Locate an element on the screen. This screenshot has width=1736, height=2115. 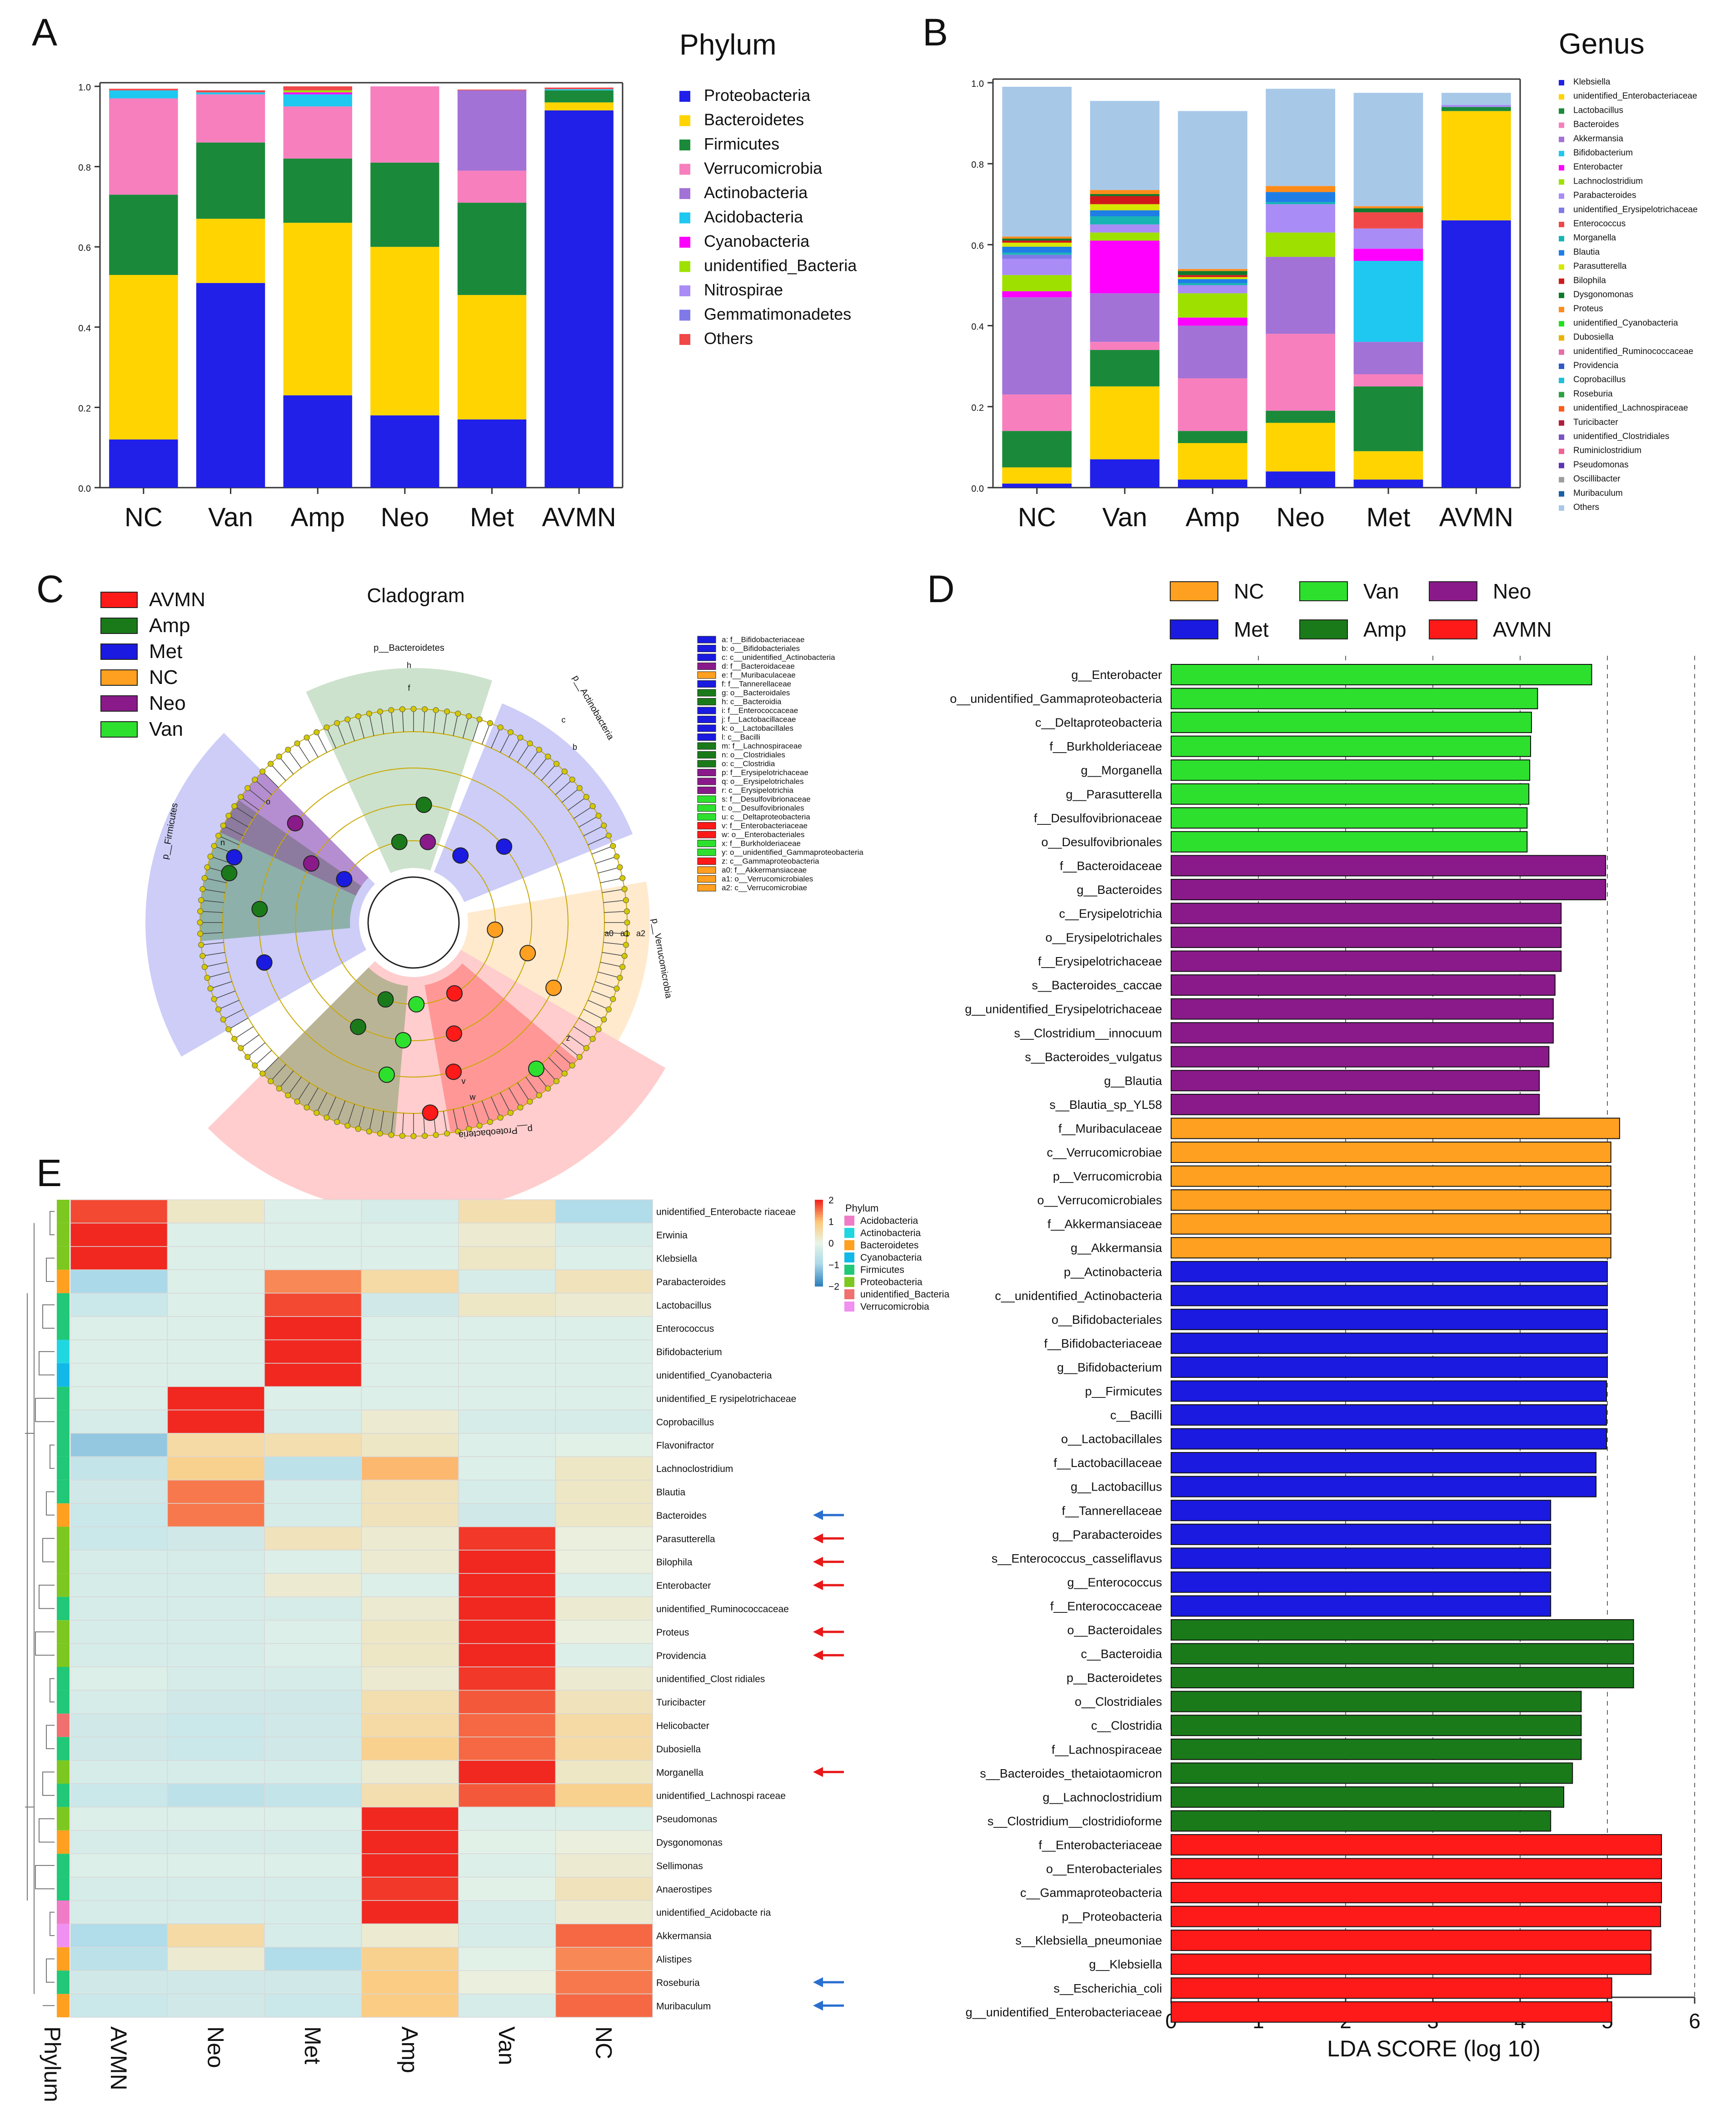
lda-x-tick-label: 6 is located at coordinates (1695, 2021).